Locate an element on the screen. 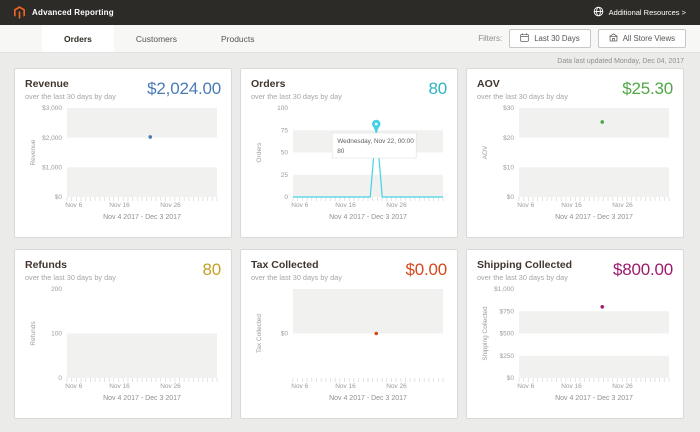 The width and height of the screenshot is (700, 432). filters-group: Filters: Last 30 Days All Store is located at coordinates (589, 38).